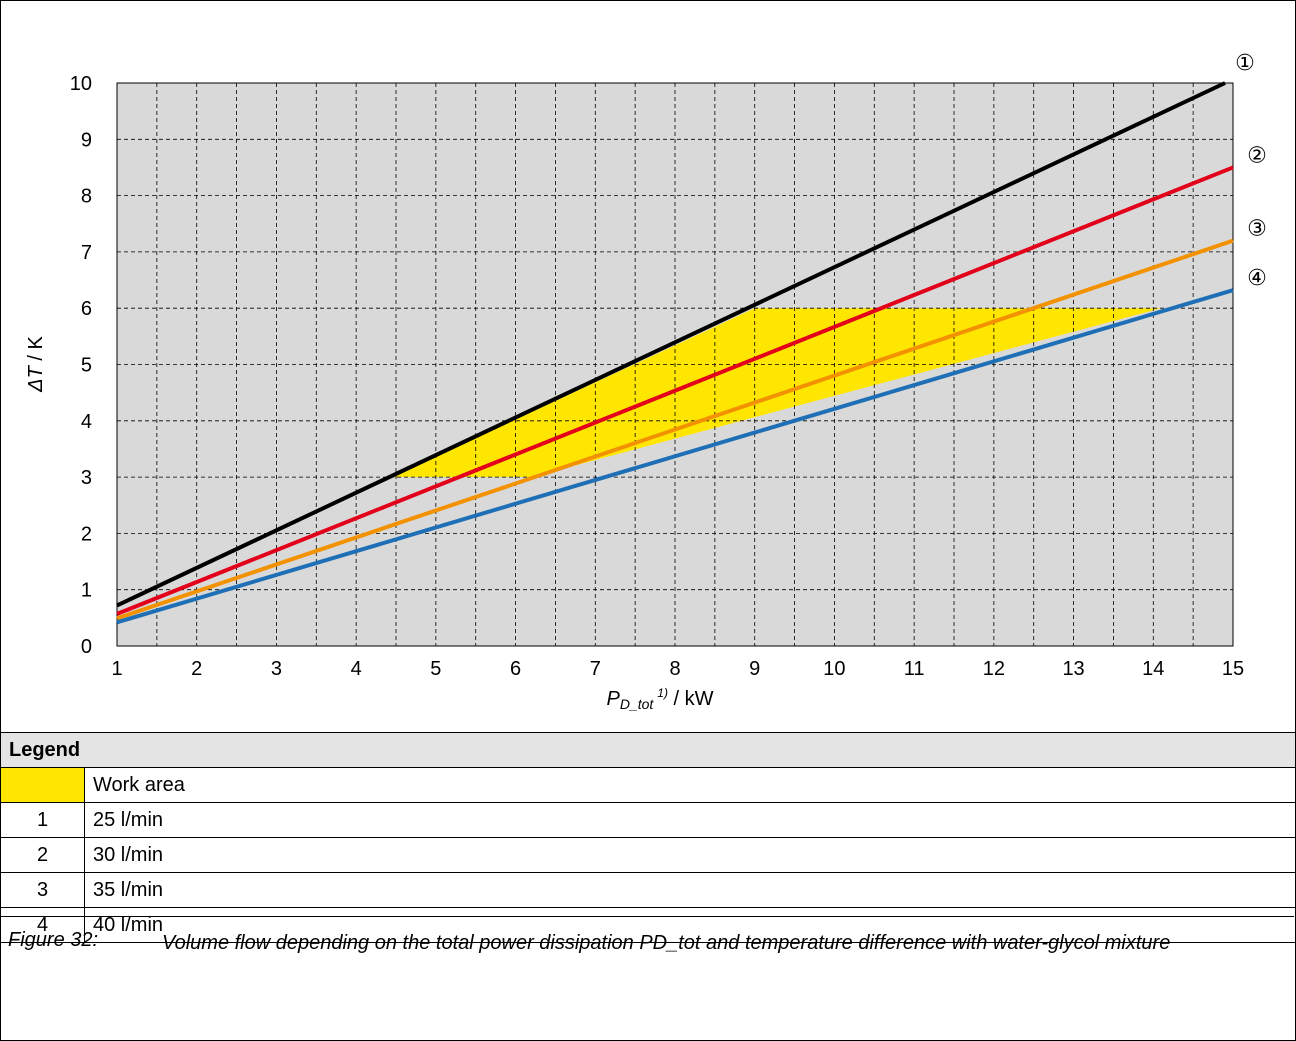  Describe the element at coordinates (36, 364) in the screenshot. I see `y-axis-label: ΔT / K` at that location.